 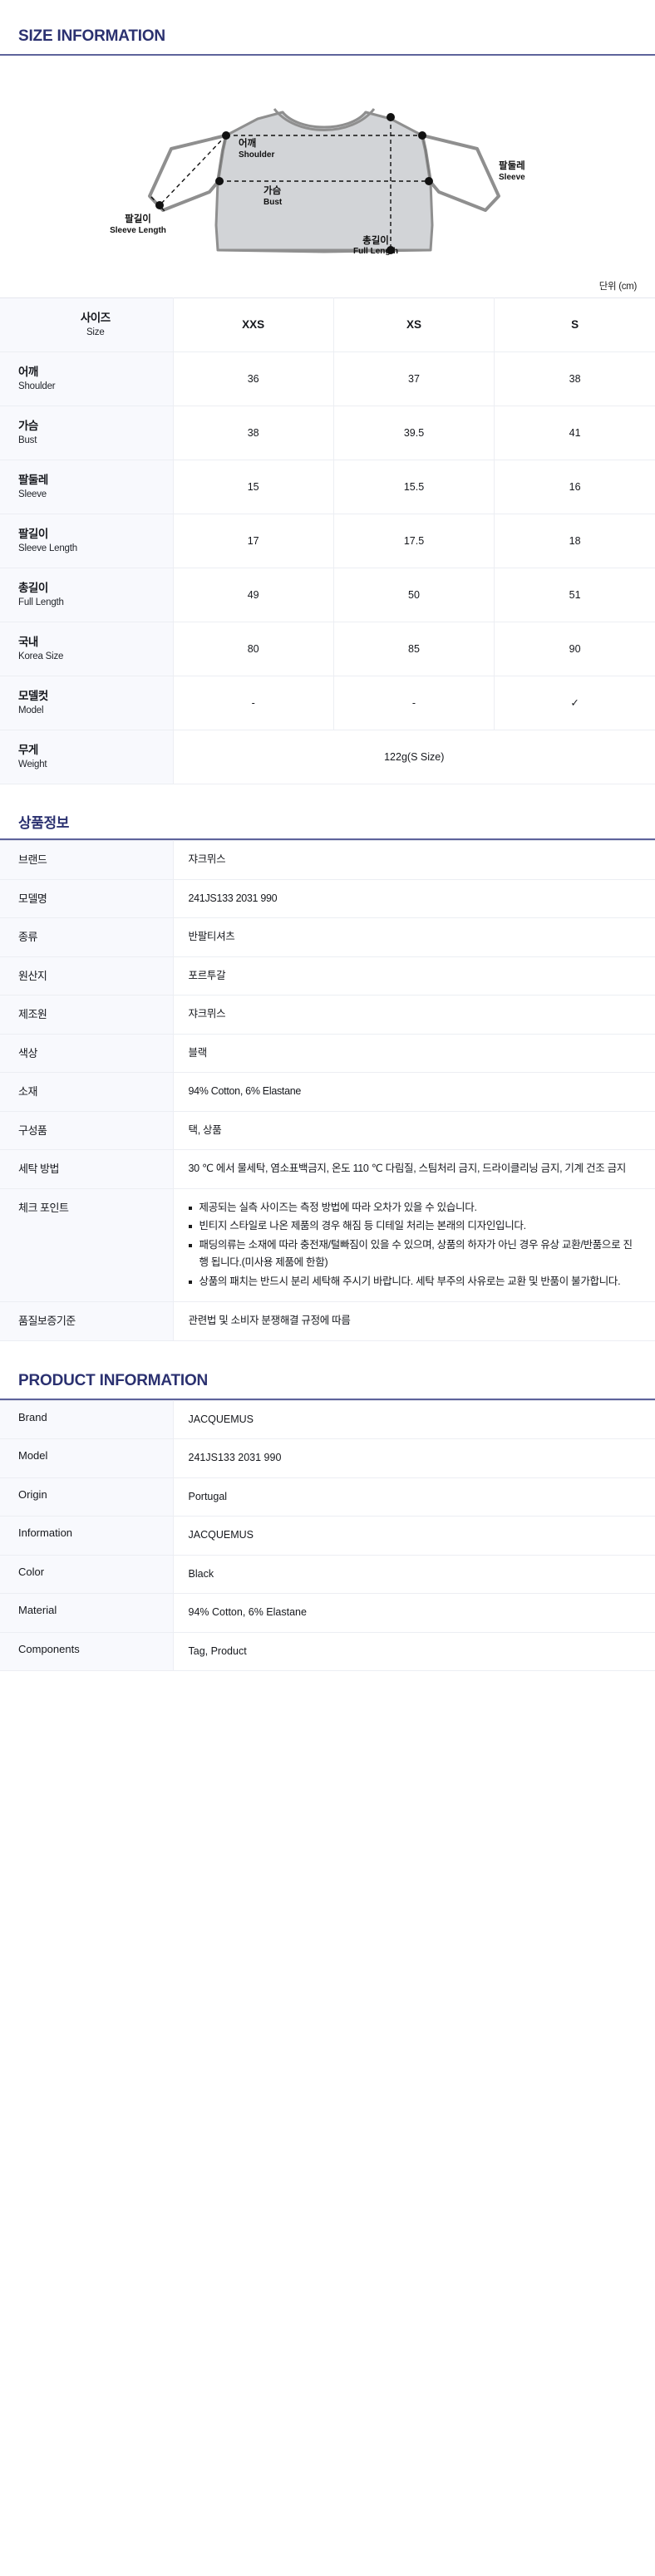 What do you see at coordinates (256, 155) in the screenshot?
I see `diagram-label-shoulder-en: Shoulder` at bounding box center [256, 155].